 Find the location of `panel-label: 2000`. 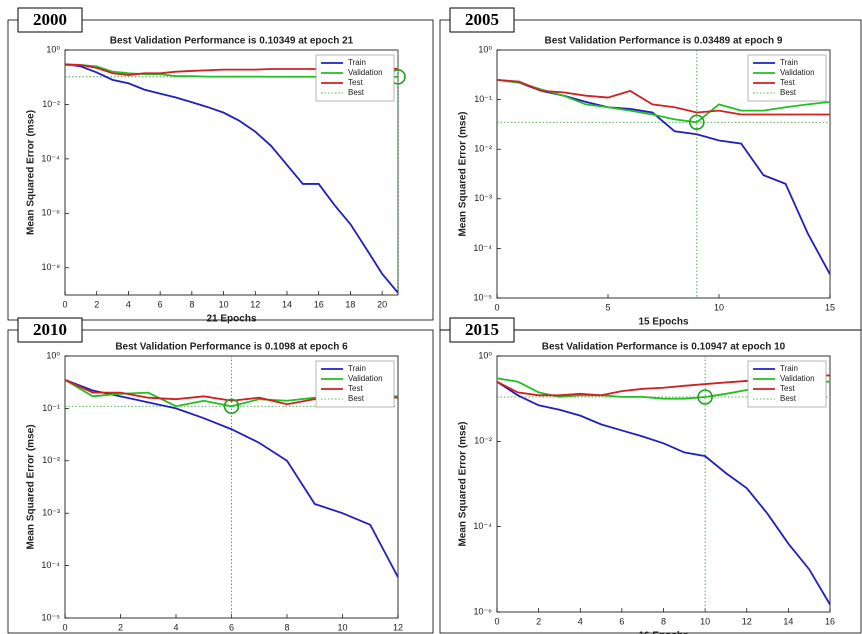

panel-label: 2000 is located at coordinates (50, 19).